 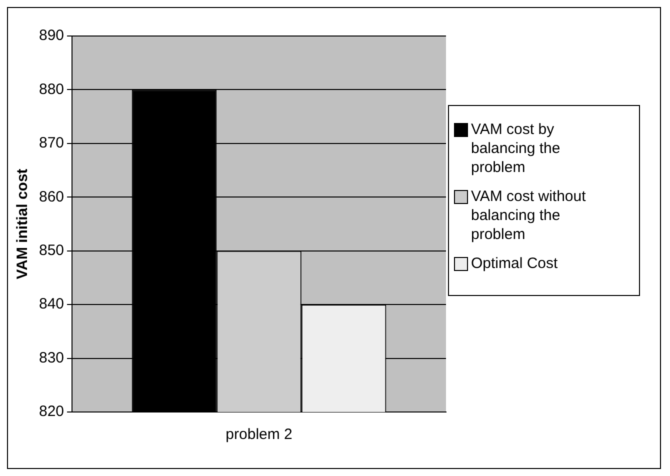 I want to click on y-tick-label: 850, so click(x=51, y=250).